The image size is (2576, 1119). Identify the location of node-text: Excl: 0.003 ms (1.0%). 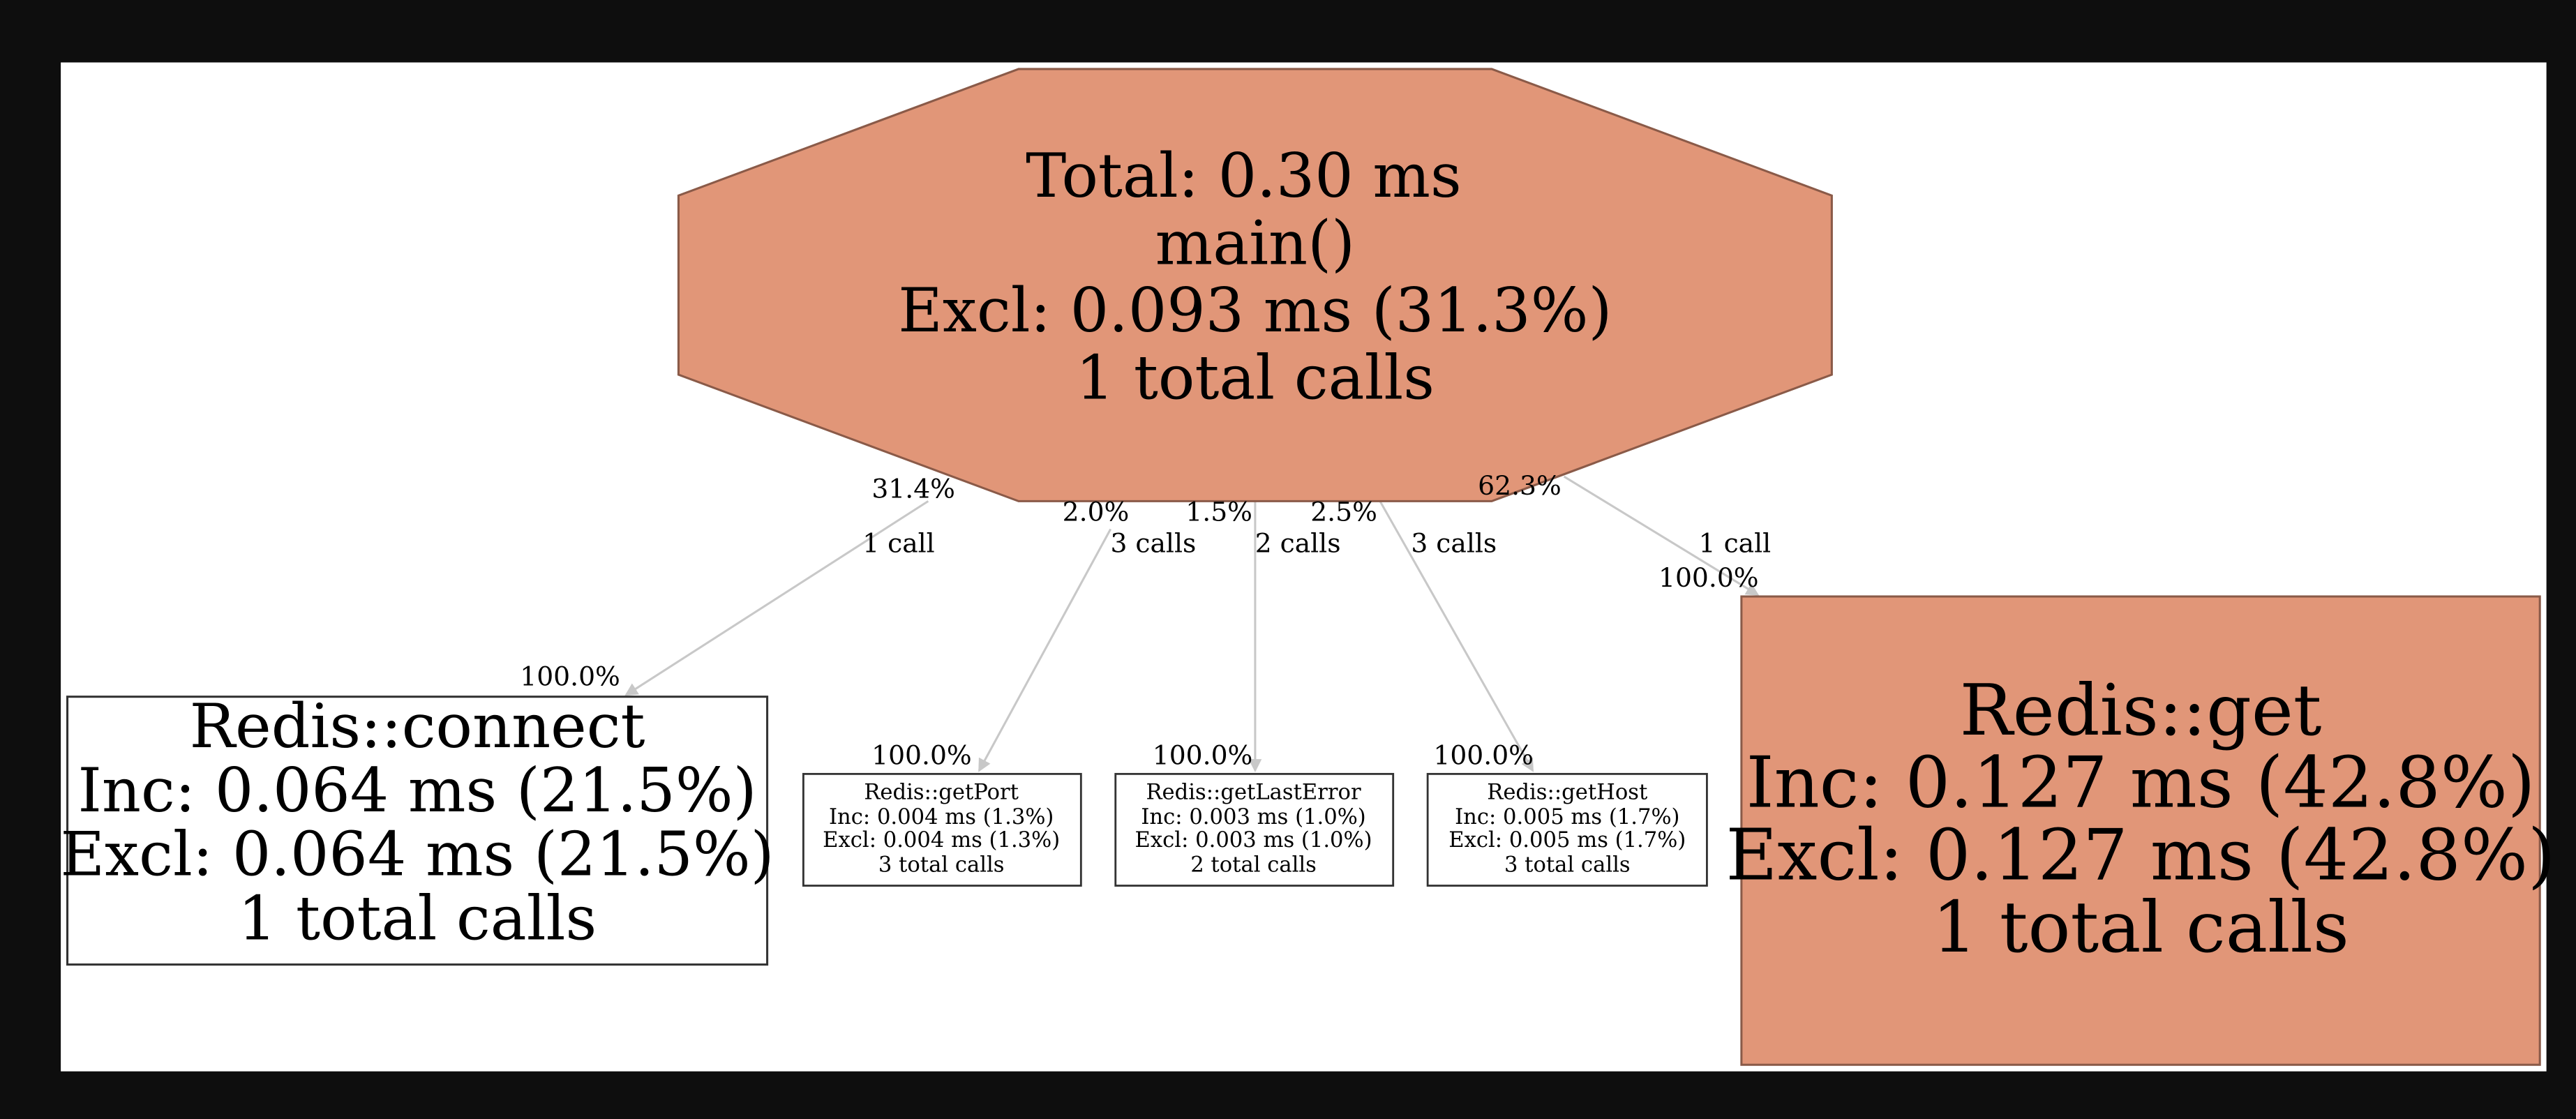
(1253, 840).